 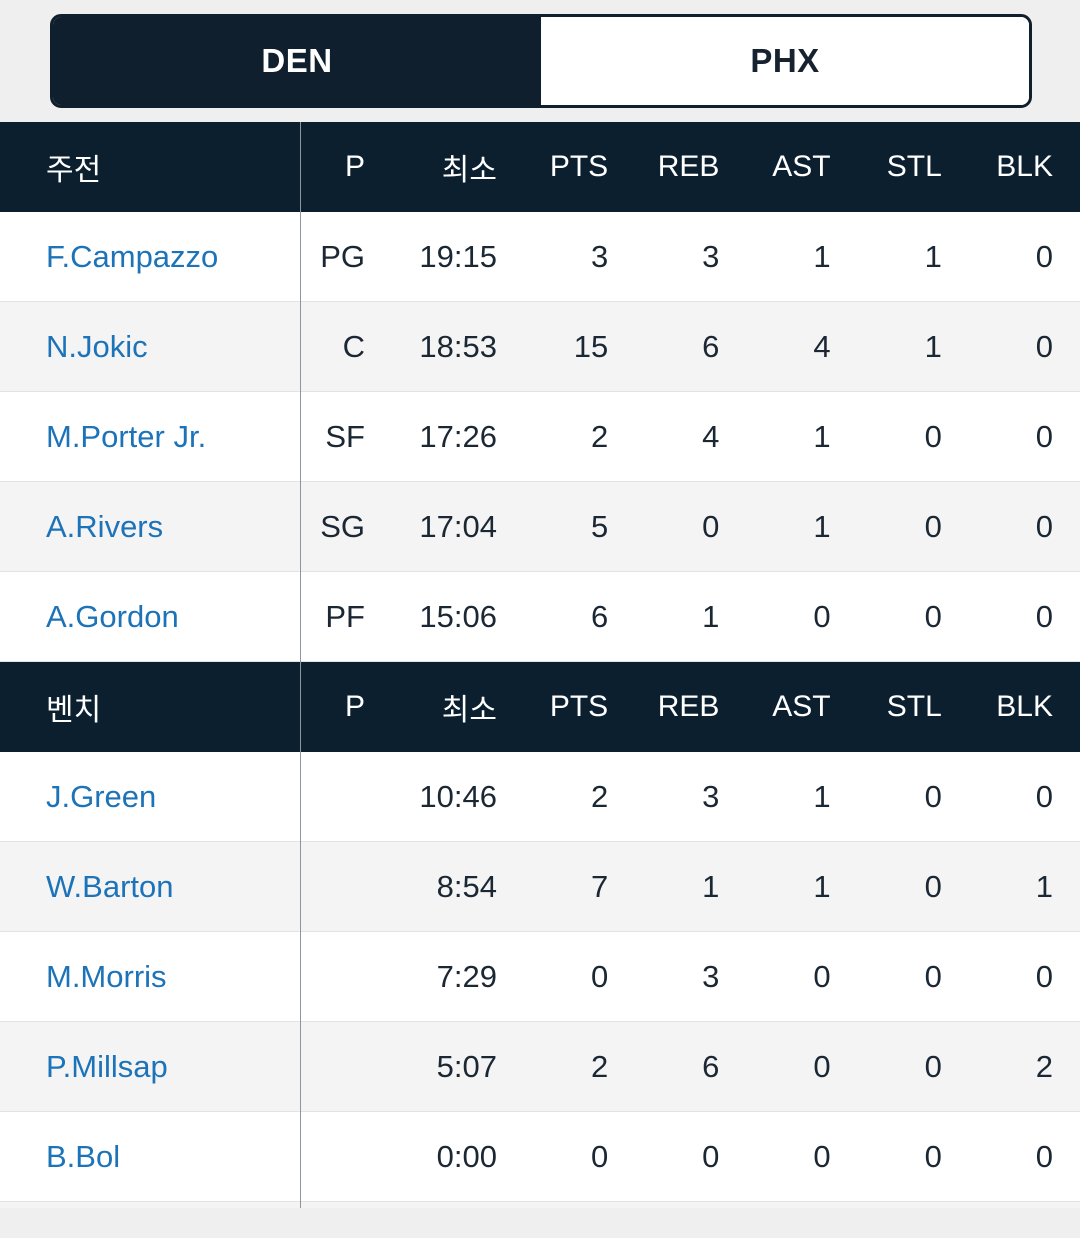 I want to click on bench-header-label: 벤치, so click(x=74, y=710).